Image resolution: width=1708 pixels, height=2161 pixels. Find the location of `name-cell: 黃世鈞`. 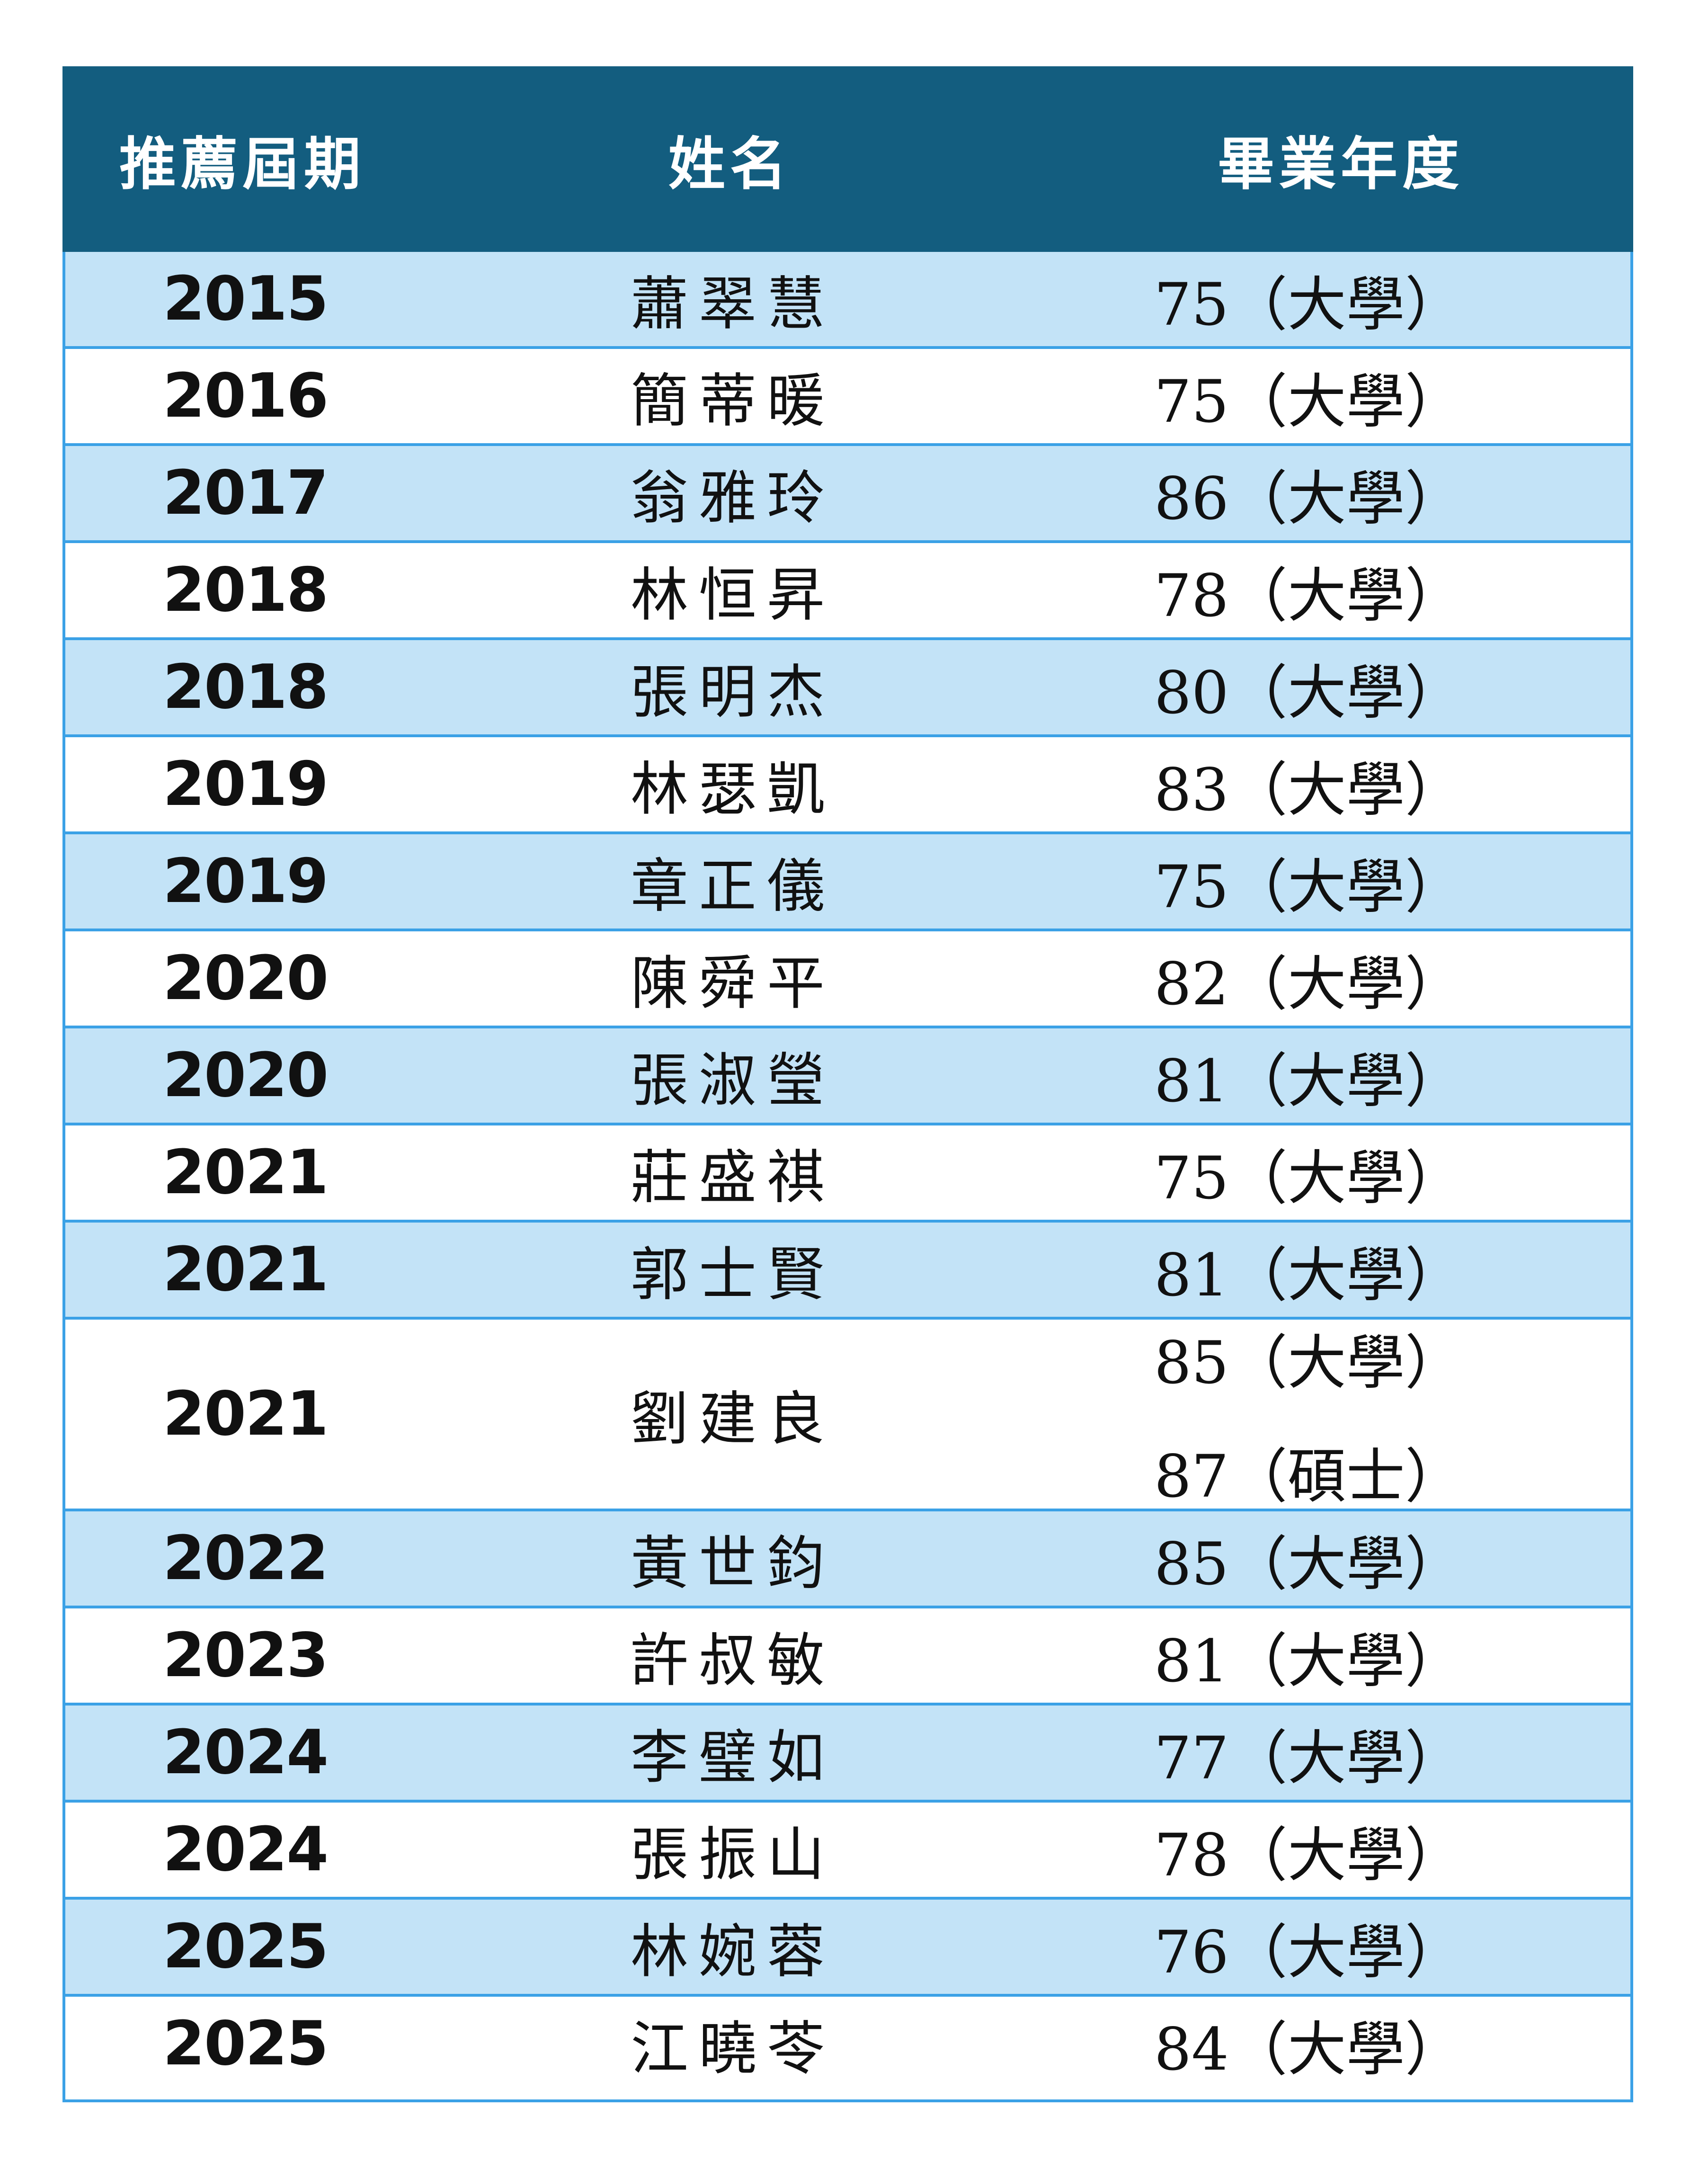

name-cell: 黃世鈞 is located at coordinates (733, 1563).